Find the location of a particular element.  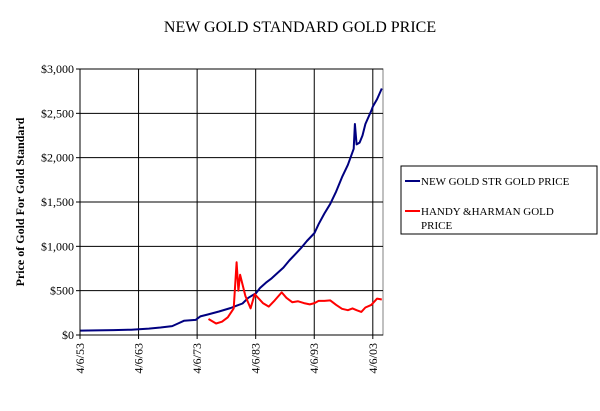

y-tick-label: $500 is located at coordinates (62, 291).